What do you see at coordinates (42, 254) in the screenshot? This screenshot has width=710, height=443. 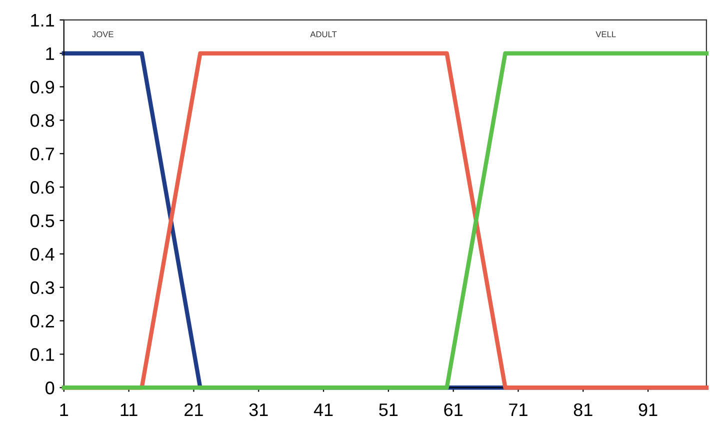 I see `y-tick-label: 0.4` at bounding box center [42, 254].